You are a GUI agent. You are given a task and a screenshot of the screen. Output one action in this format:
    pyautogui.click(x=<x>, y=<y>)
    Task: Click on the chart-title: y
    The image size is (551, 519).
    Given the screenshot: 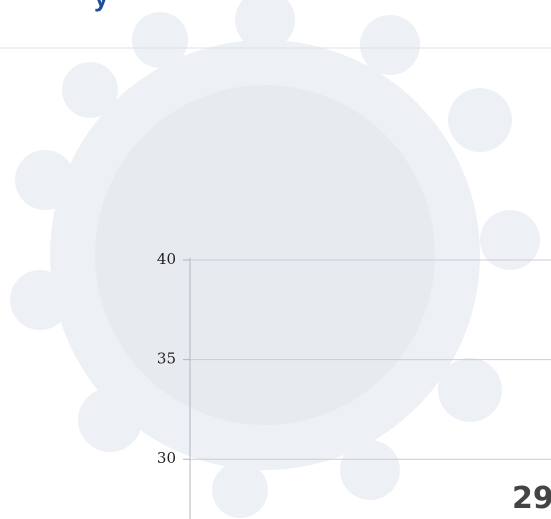 What is the action you would take?
    pyautogui.click(x=101, y=6)
    